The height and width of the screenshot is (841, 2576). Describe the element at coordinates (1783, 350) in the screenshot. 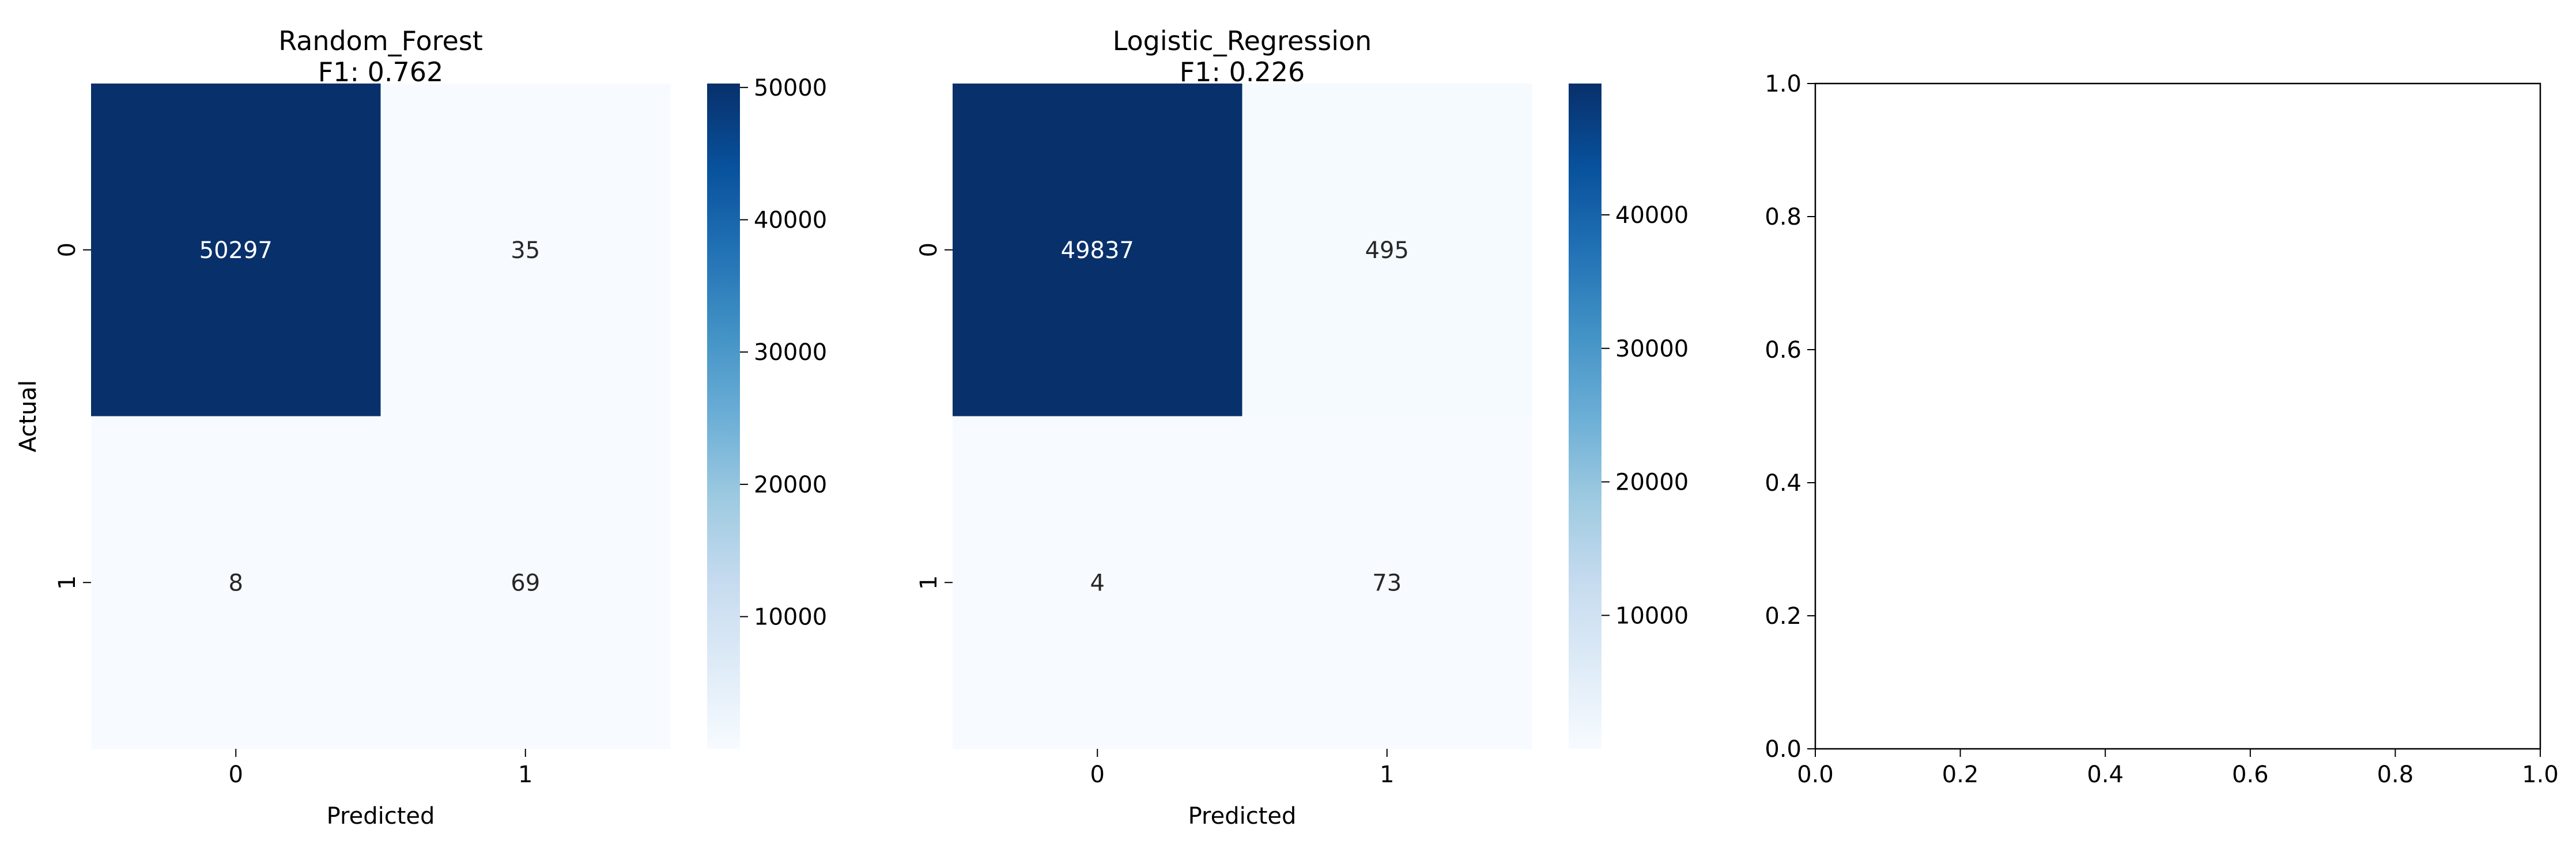

I see `y-tick-label: 0.6` at that location.